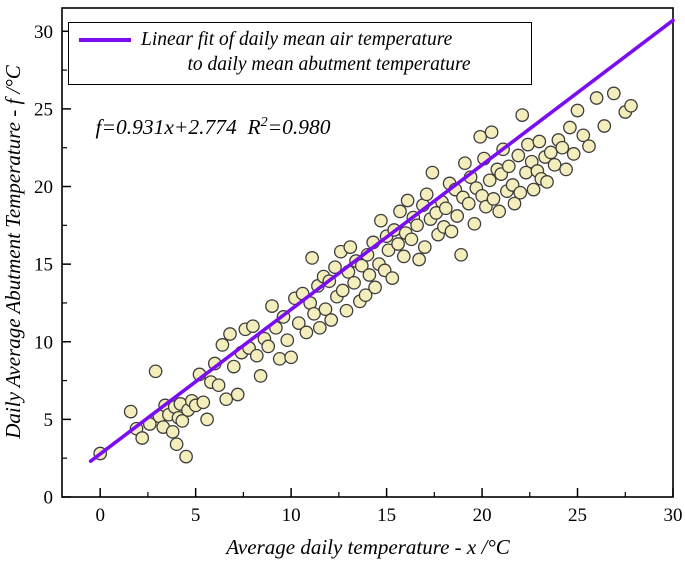  I want to click on legend-text-line1: Linear fit of daily mean air temperature, so click(297, 39).